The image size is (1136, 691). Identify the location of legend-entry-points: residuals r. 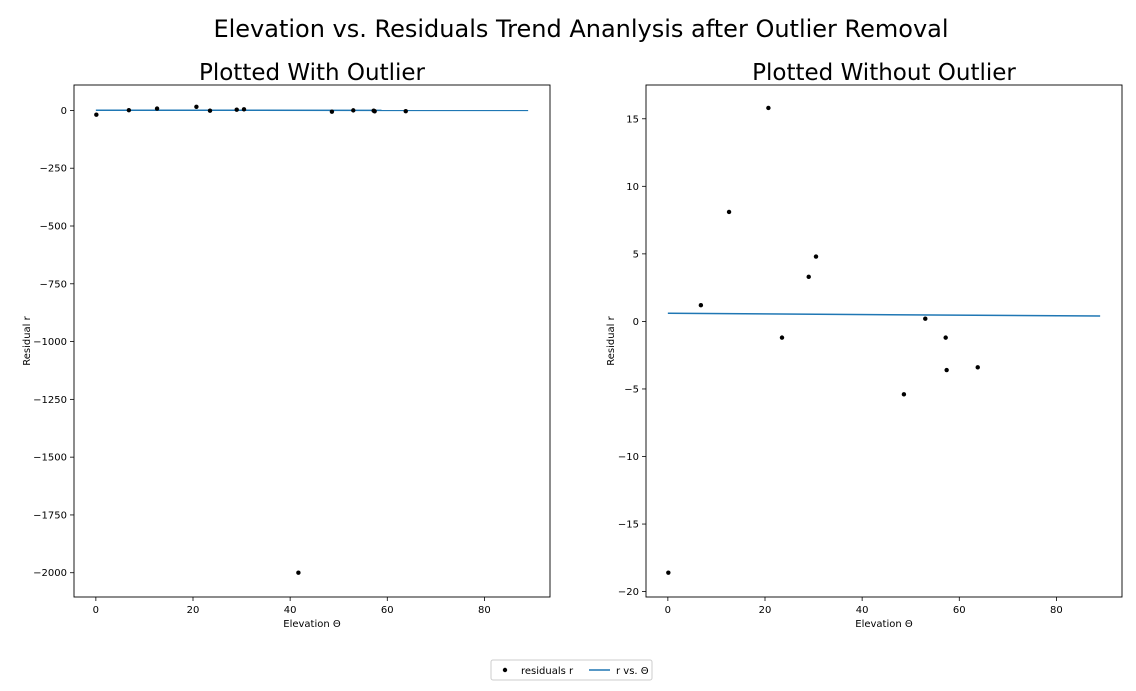
(547, 671).